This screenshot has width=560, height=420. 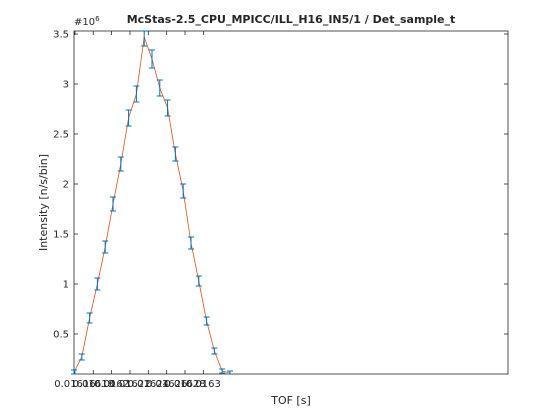 What do you see at coordinates (148, 384) in the screenshot?
I see `x-tick-label: 0.01624` at bounding box center [148, 384].